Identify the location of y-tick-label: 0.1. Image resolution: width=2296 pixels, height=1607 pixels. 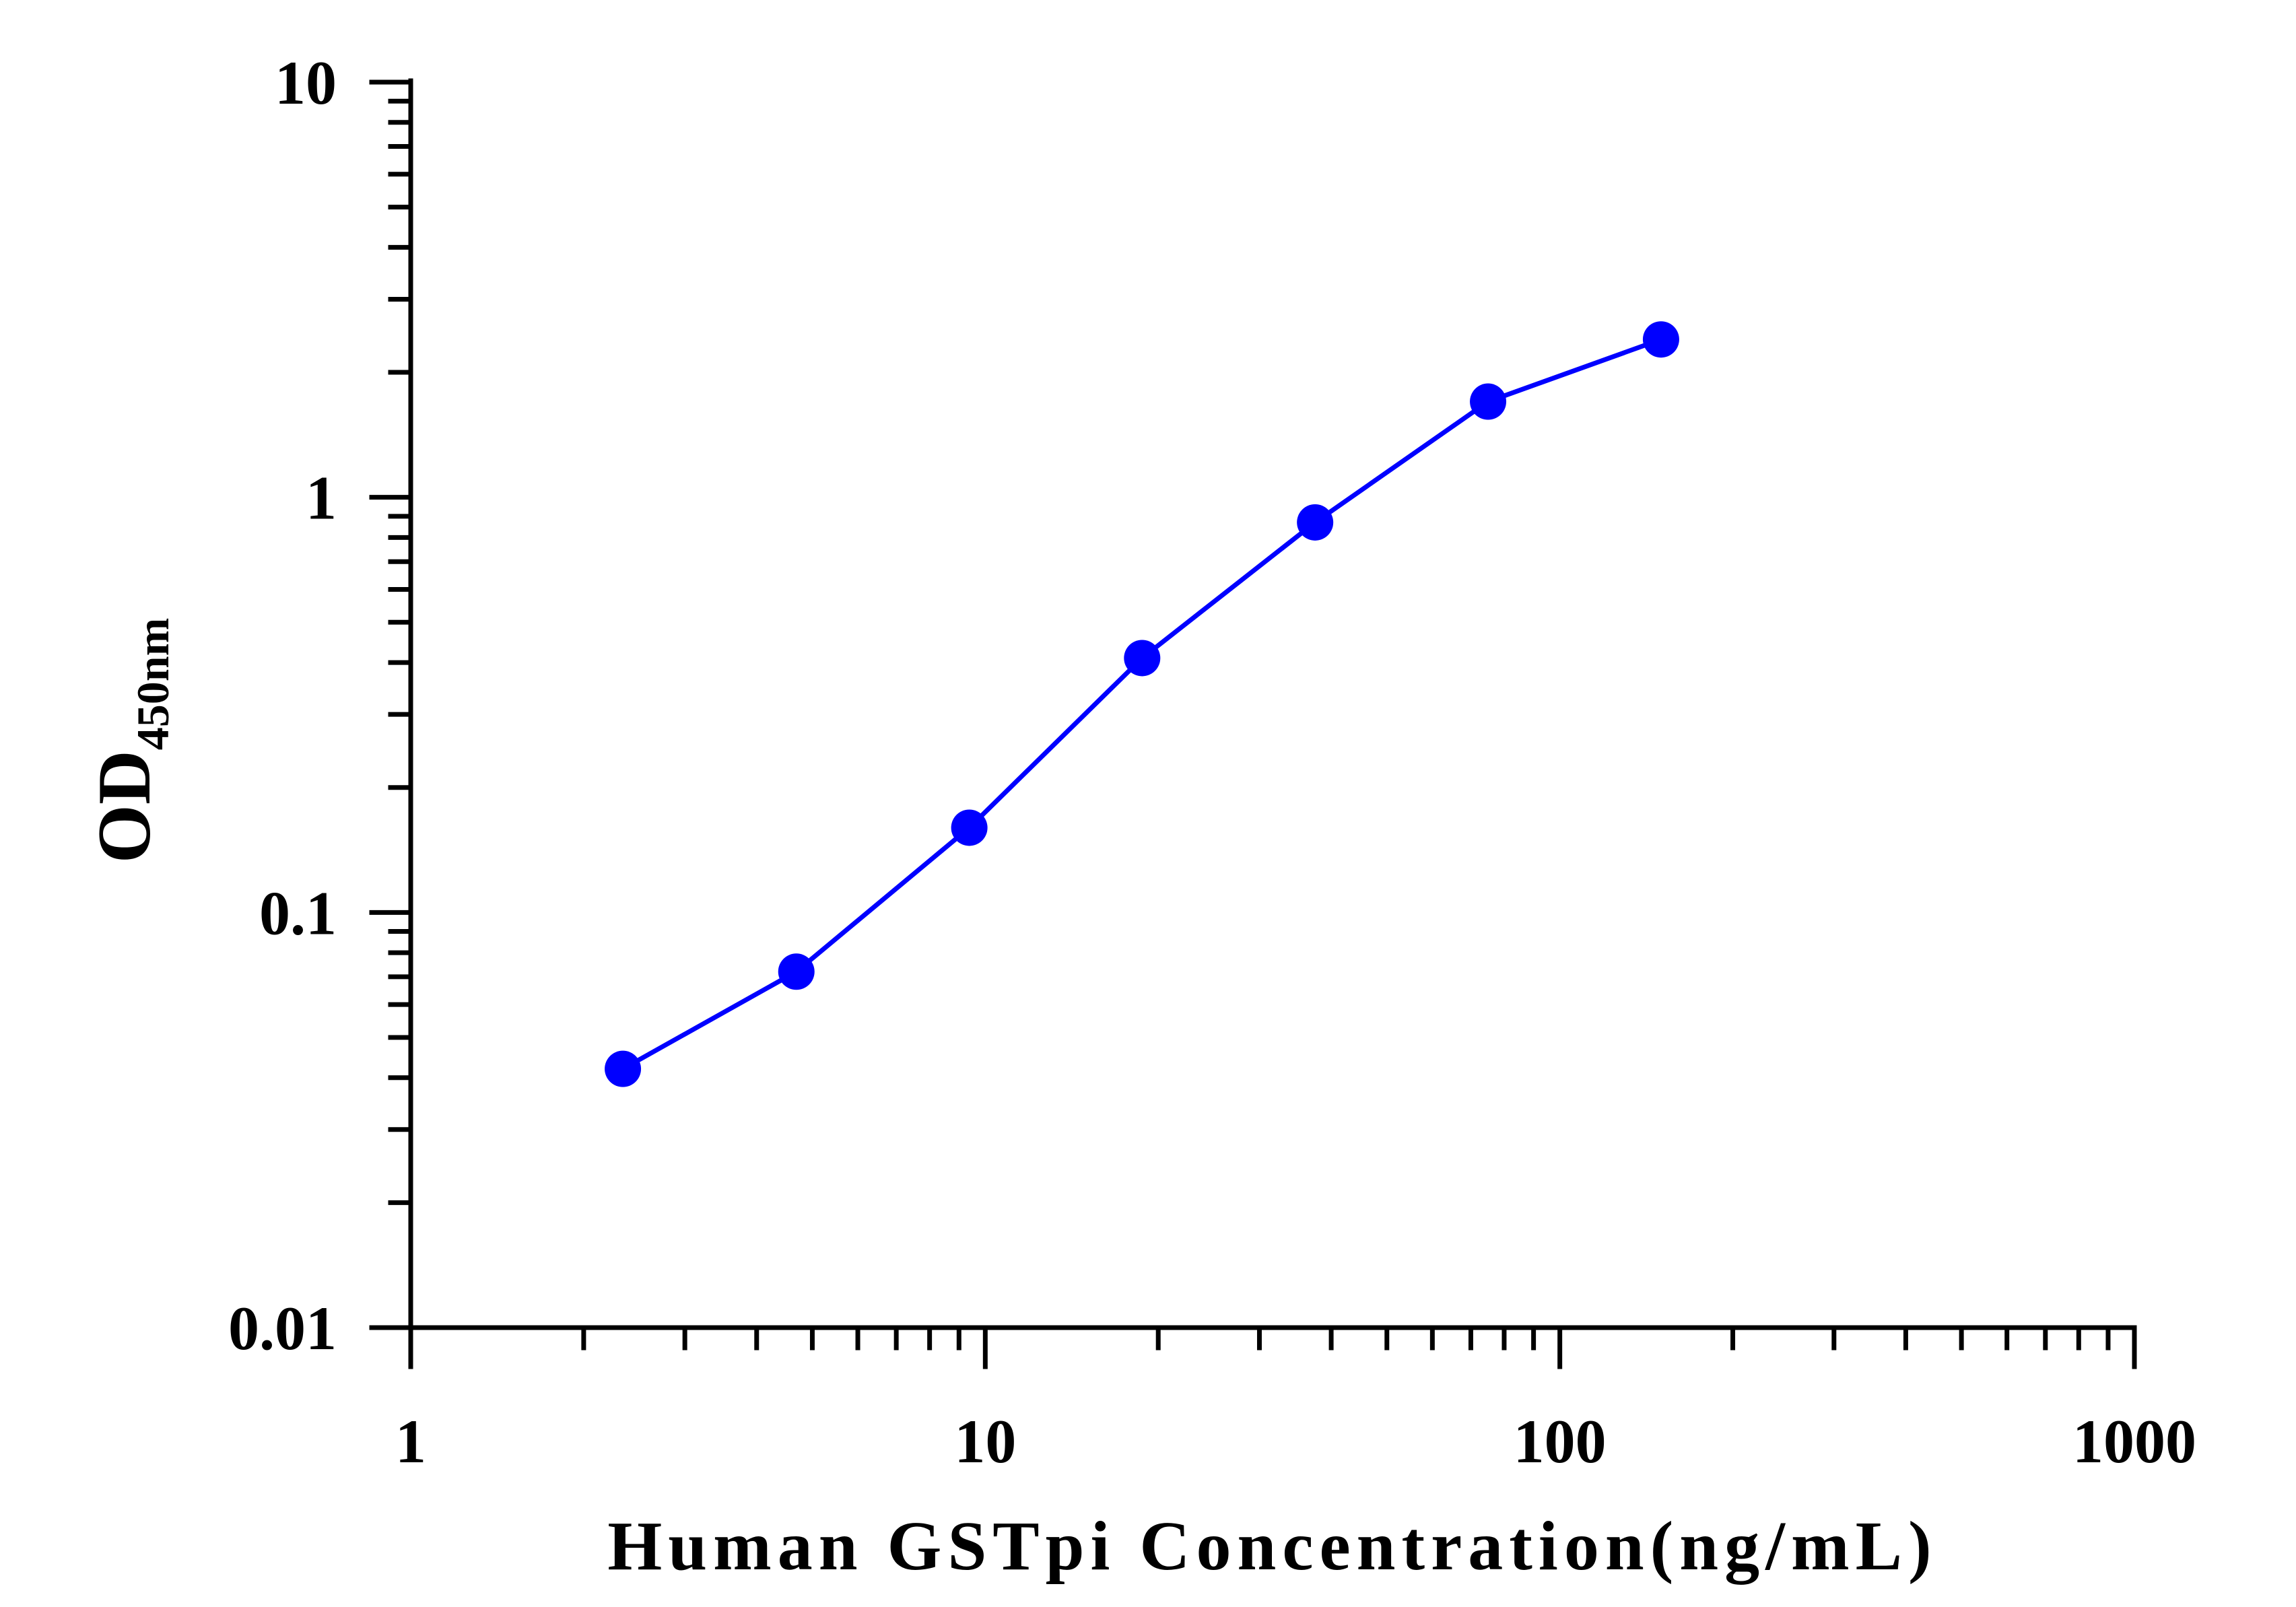
(298, 913).